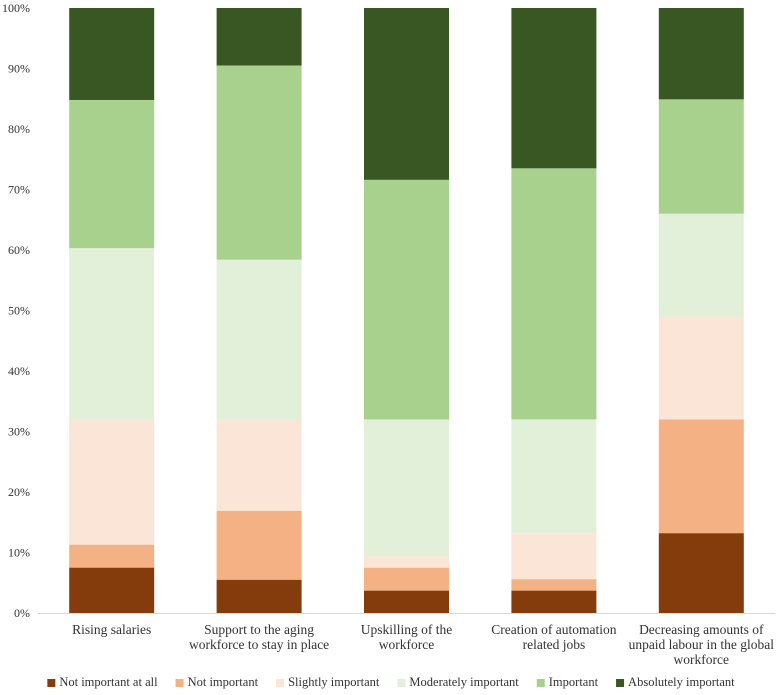 The image size is (782, 695). What do you see at coordinates (16, 8) in the screenshot?
I see `y-tick-label: 100%` at bounding box center [16, 8].